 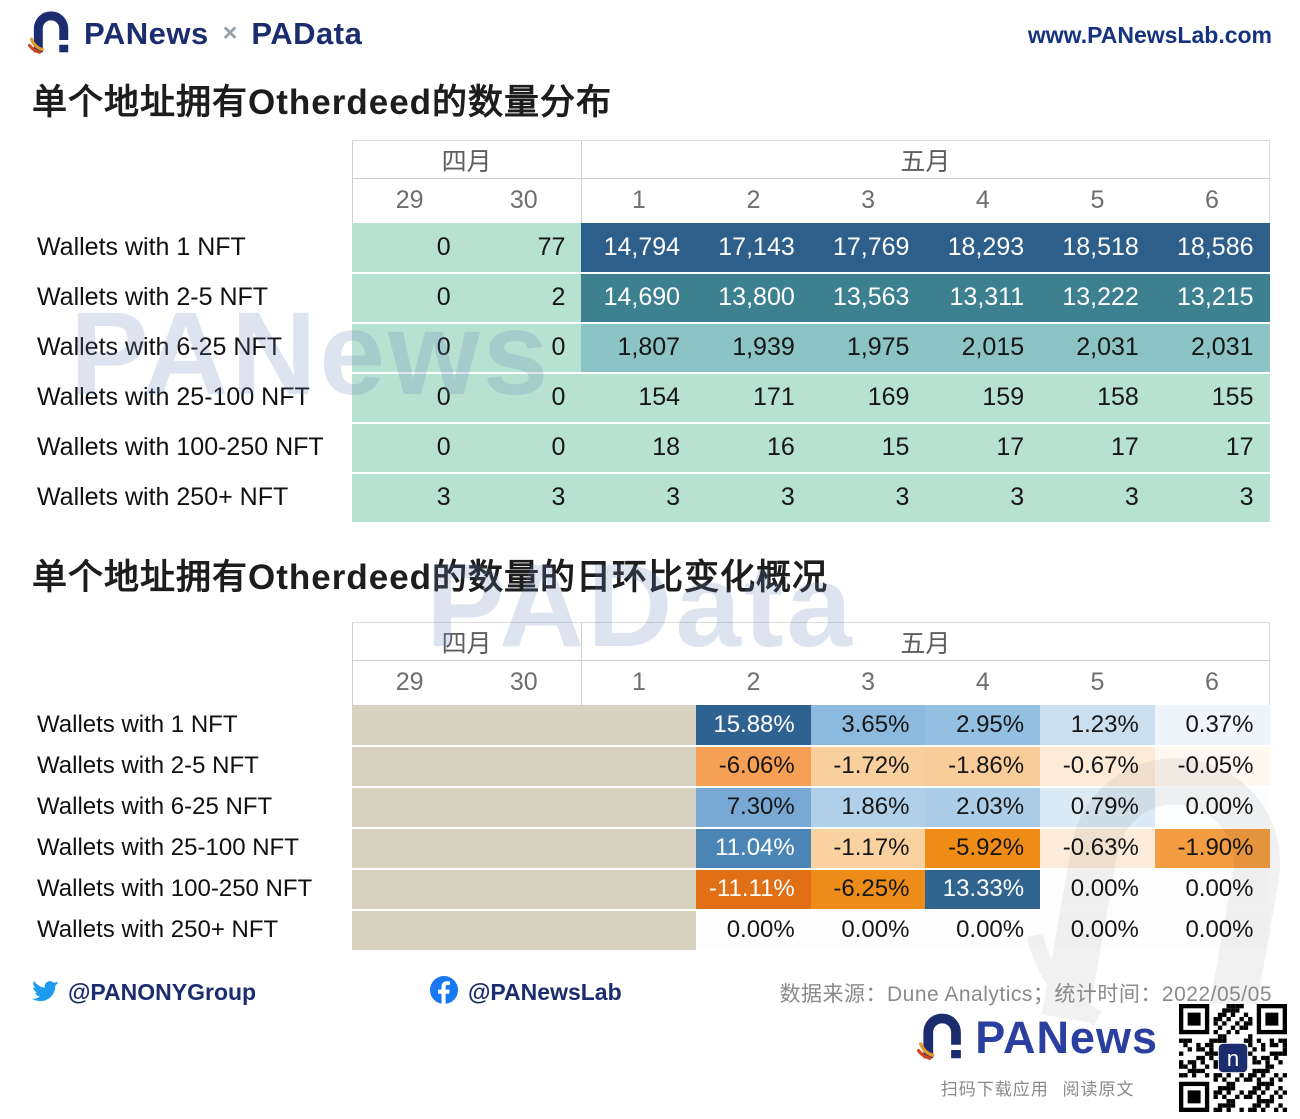 What do you see at coordinates (753, 725) in the screenshot?
I see `heatmap-cell: 15.88%` at bounding box center [753, 725].